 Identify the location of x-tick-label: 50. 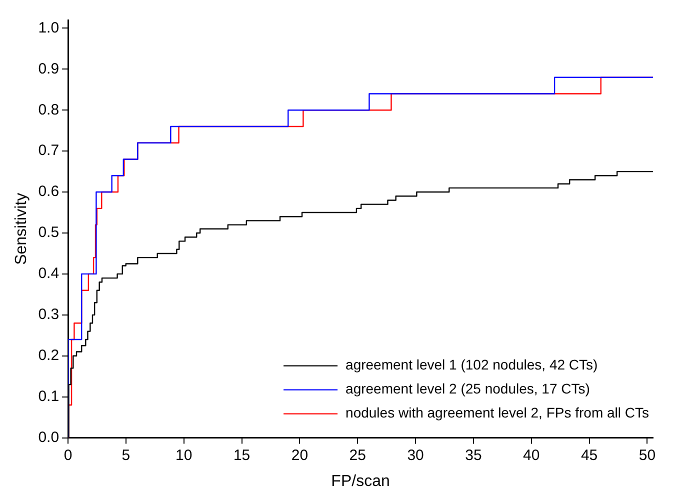
(647, 455).